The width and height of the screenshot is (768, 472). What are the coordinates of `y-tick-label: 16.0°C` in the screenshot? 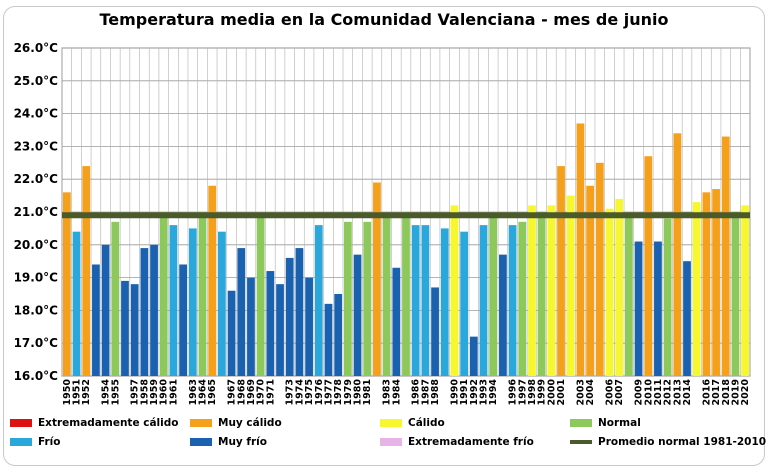 It's located at (36, 376).